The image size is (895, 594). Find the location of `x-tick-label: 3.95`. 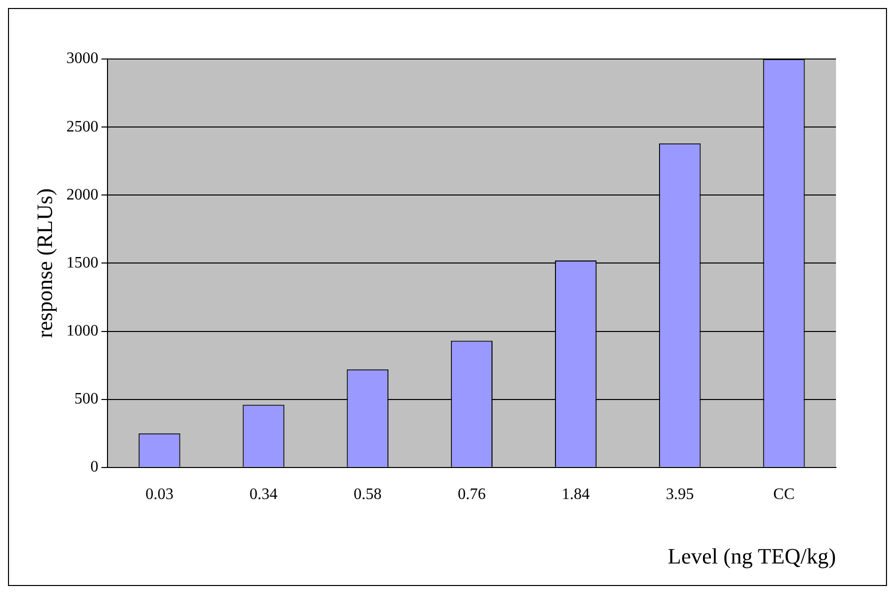

x-tick-label: 3.95 is located at coordinates (680, 495).